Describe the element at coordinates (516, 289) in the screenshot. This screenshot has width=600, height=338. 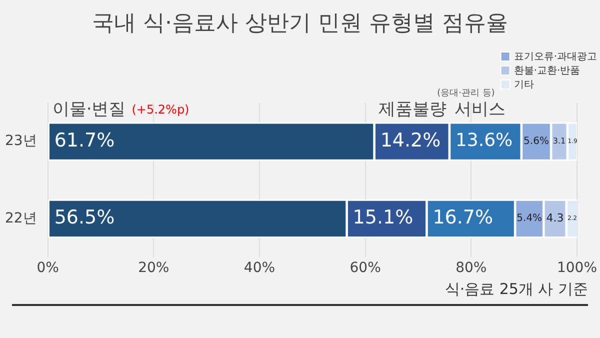
I see `text: 식·음료 25개 사 기준` at that location.